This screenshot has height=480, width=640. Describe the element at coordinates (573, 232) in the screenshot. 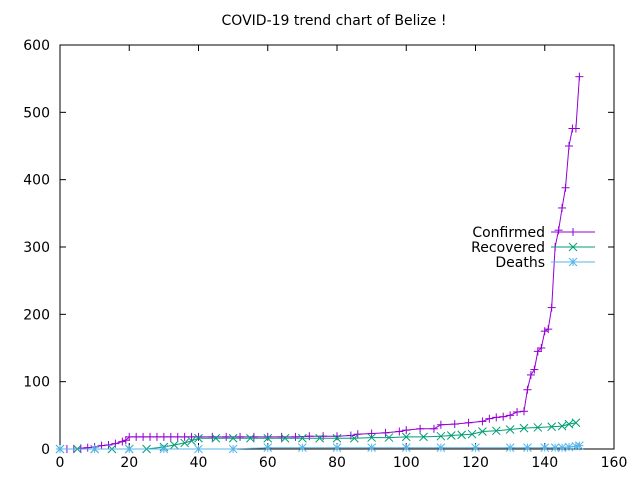

I see `legend-marker-confirmed` at that location.